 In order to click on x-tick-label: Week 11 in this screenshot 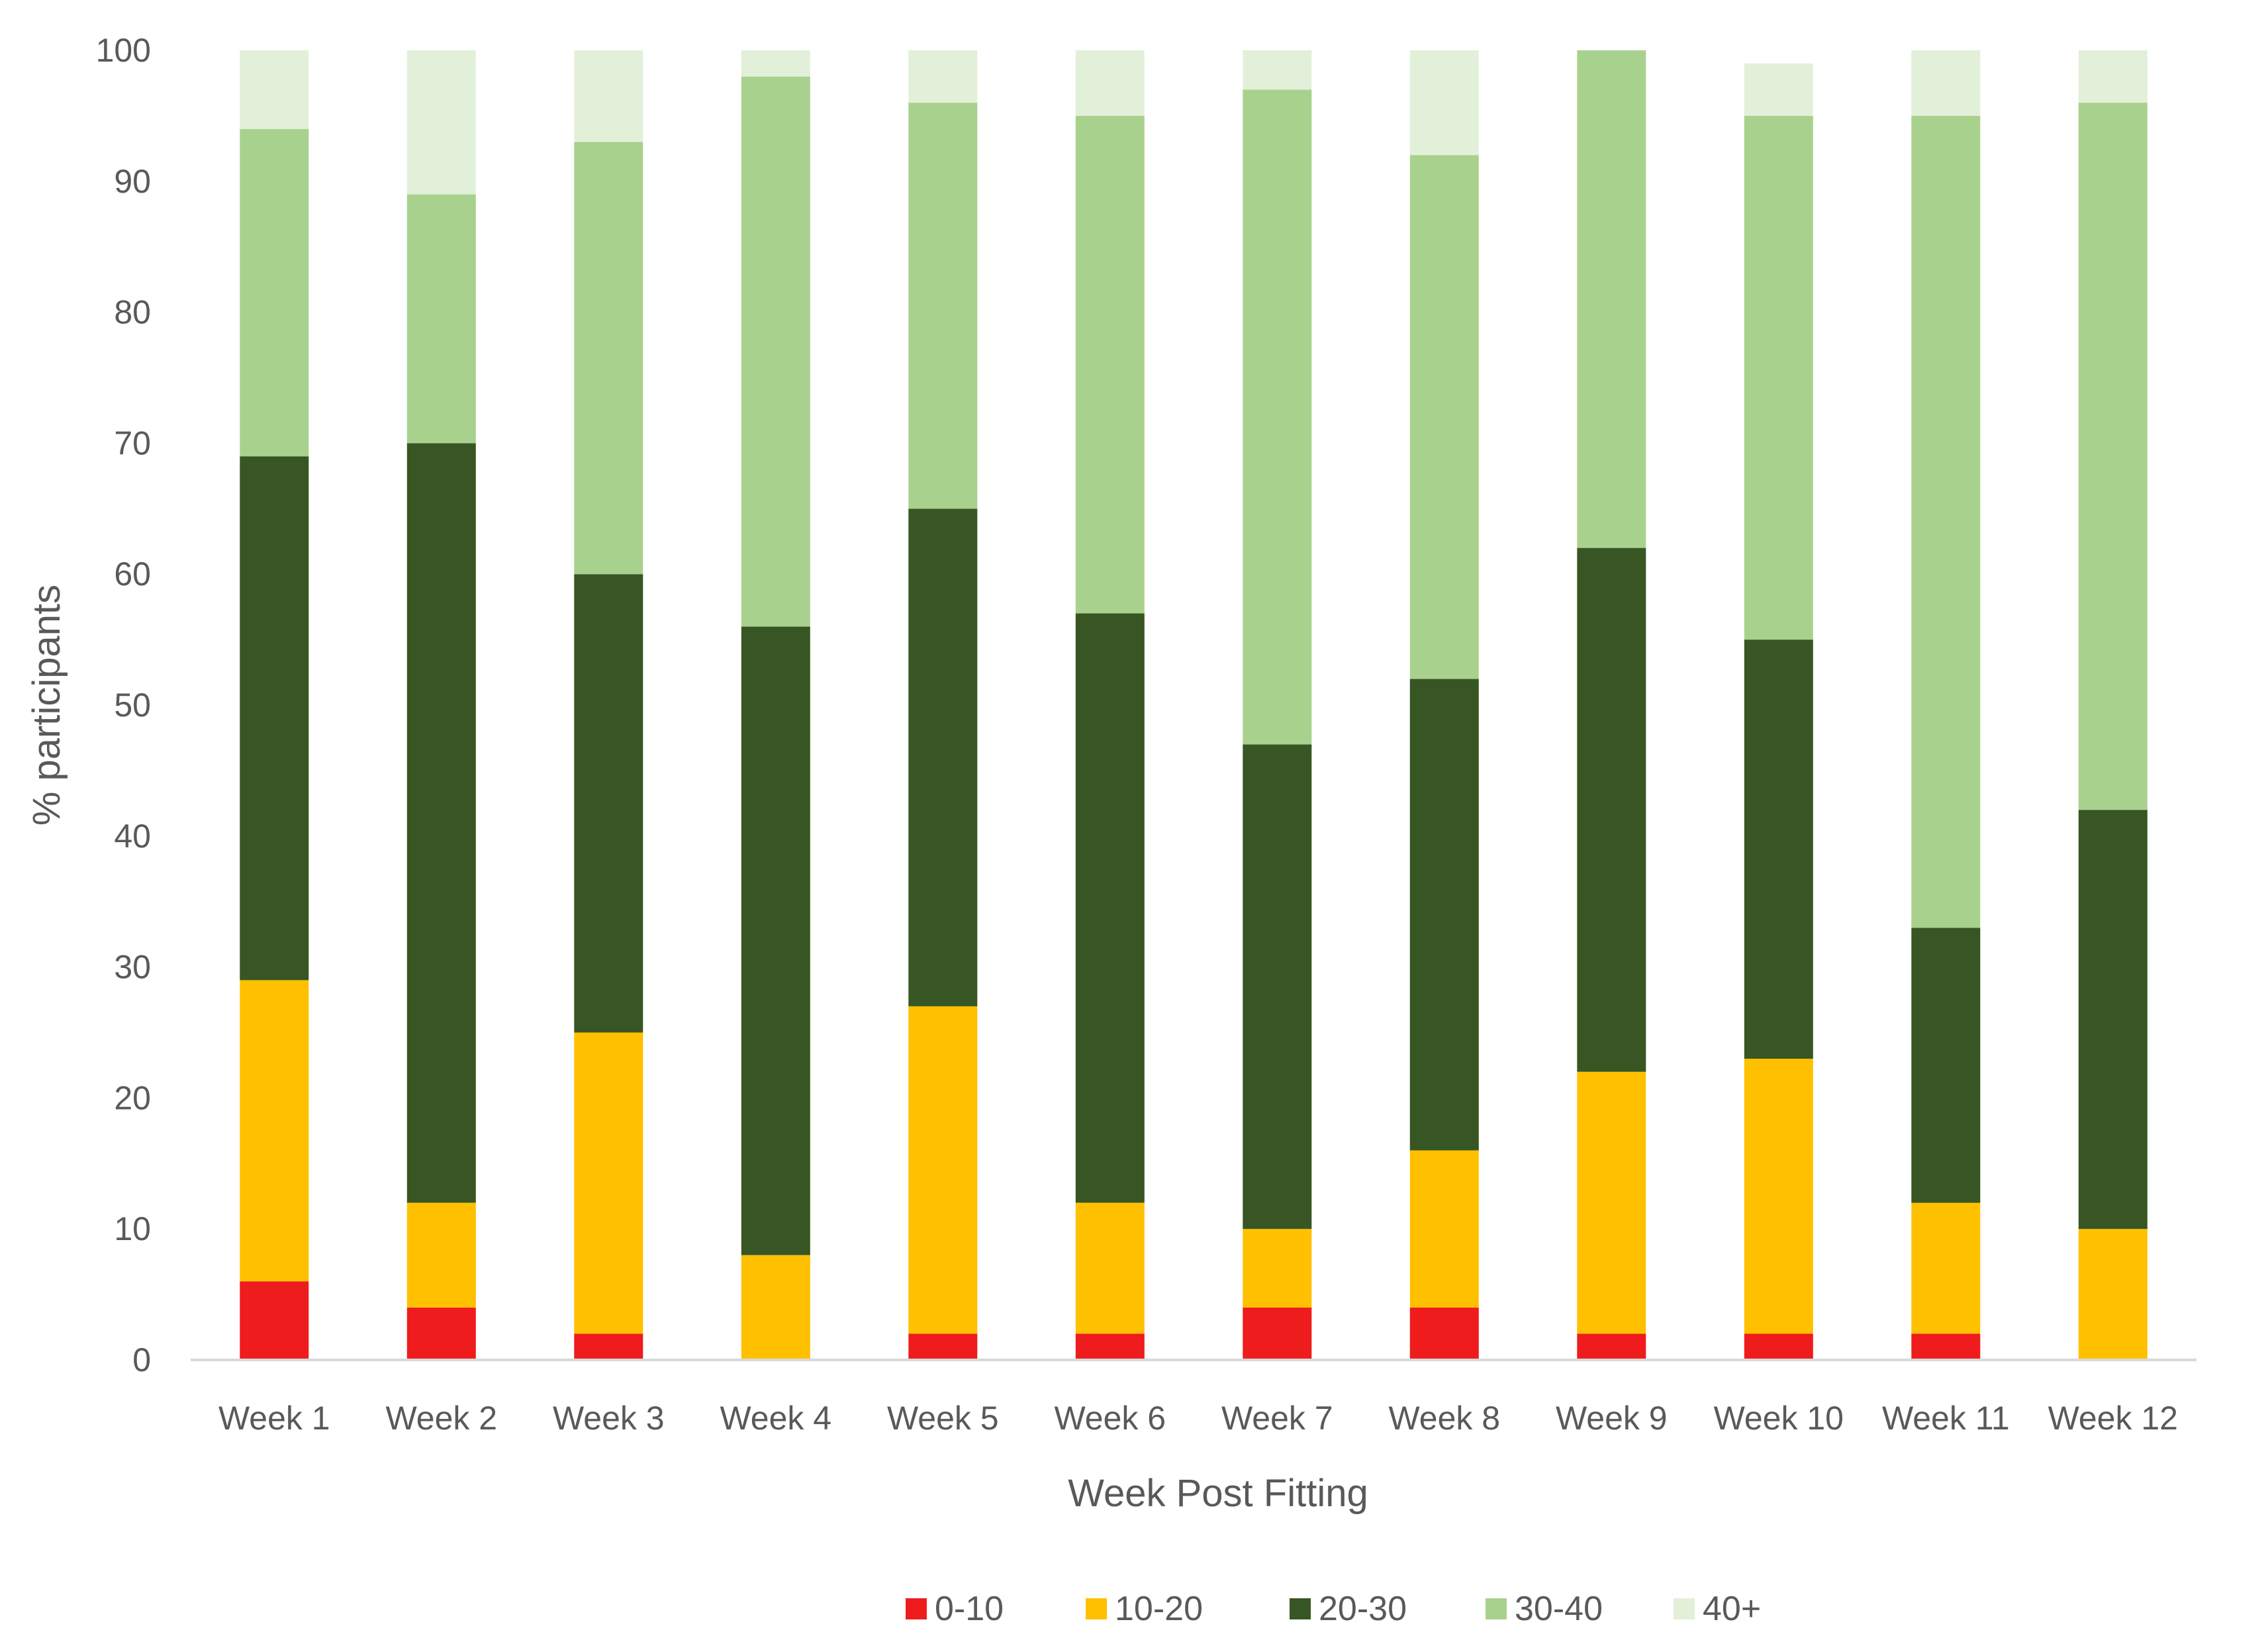, I will do `click(1946, 1418)`.